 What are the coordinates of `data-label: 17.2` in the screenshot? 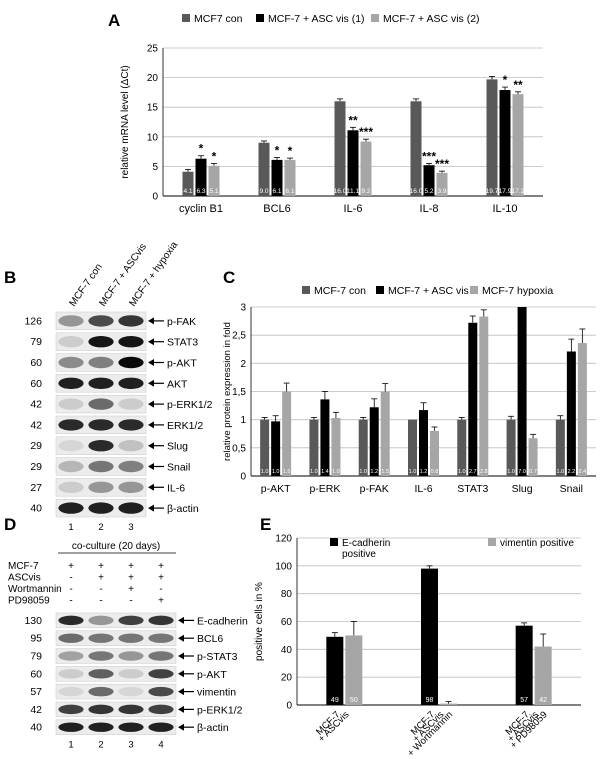 It's located at (518, 191).